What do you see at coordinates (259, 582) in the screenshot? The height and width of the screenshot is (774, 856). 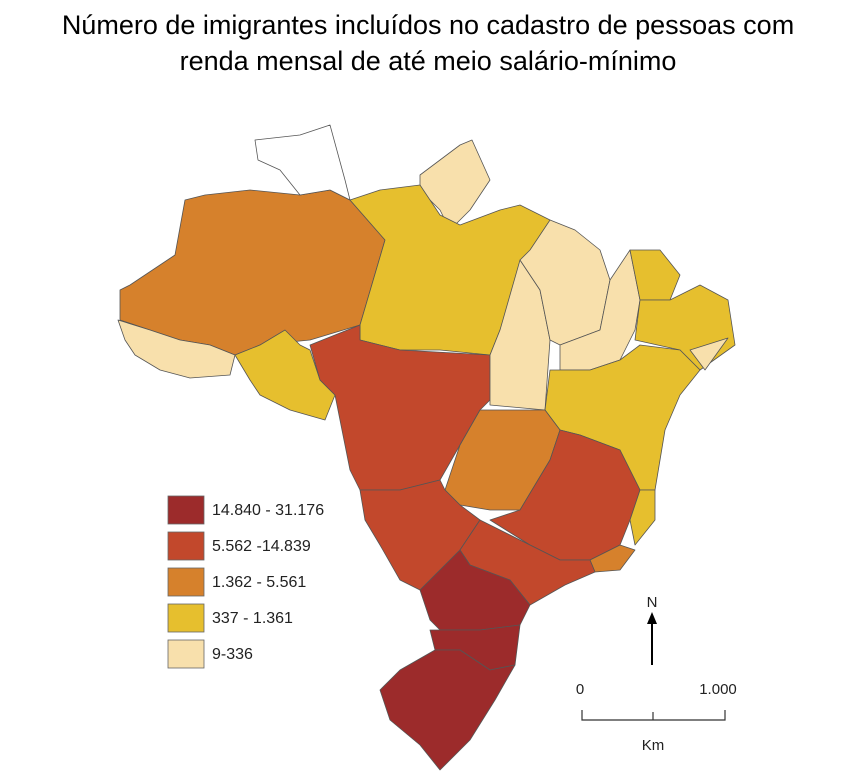 I see `legend-label: 1.362 - 5.561` at bounding box center [259, 582].